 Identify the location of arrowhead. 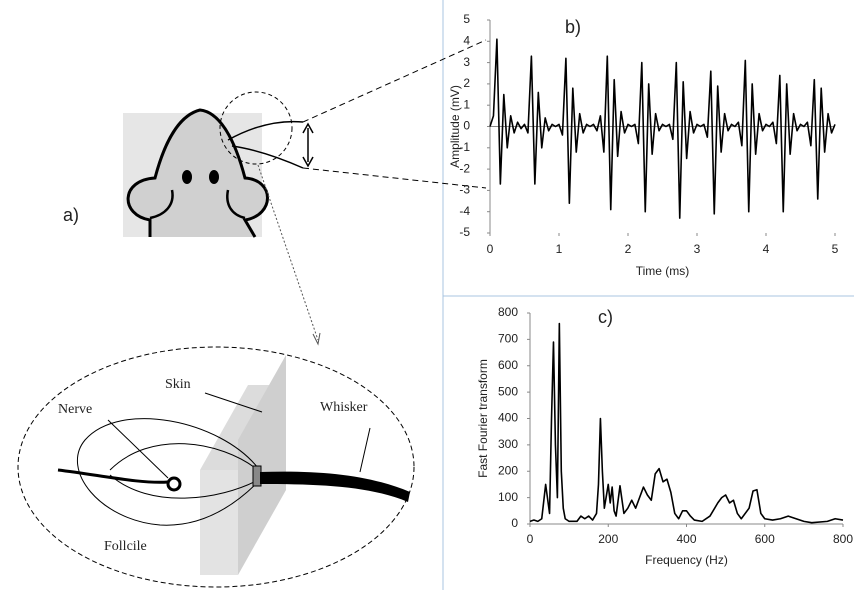
(316, 339).